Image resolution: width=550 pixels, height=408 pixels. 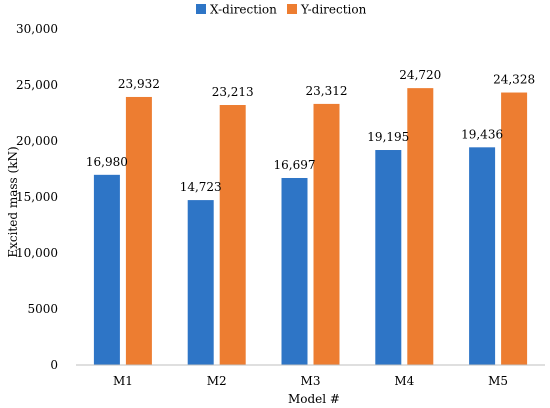 What do you see at coordinates (292, 9) in the screenshot?
I see `legend-swatch-y-direction` at bounding box center [292, 9].